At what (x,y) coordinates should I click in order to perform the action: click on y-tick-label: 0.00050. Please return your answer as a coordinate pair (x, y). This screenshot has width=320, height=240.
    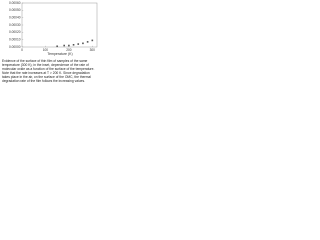
    Looking at the image, I should click on (15, 10).